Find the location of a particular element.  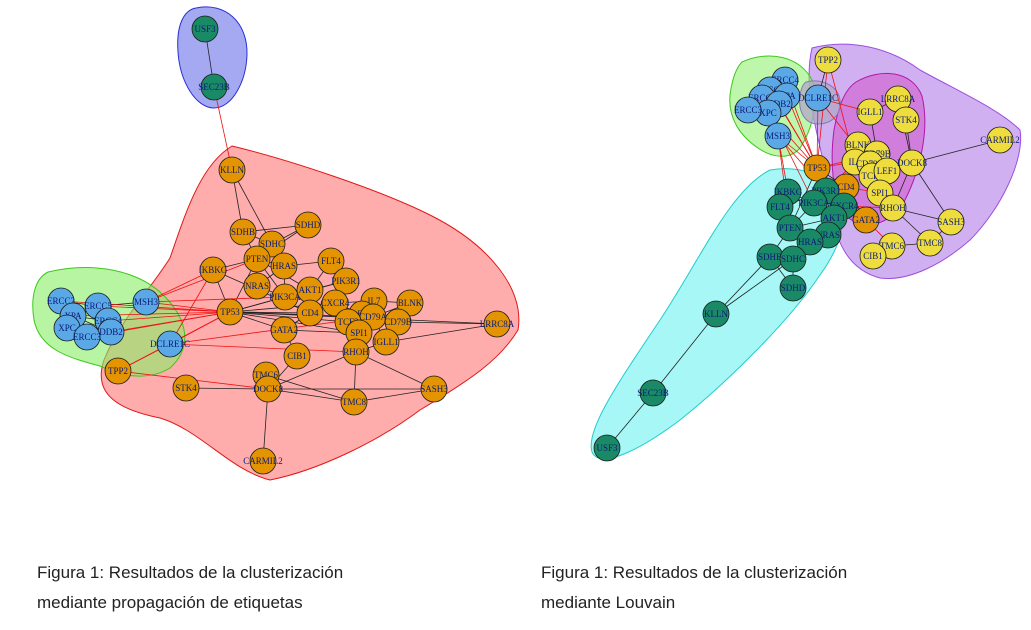

node-label: CD79A is located at coordinates (373, 317).